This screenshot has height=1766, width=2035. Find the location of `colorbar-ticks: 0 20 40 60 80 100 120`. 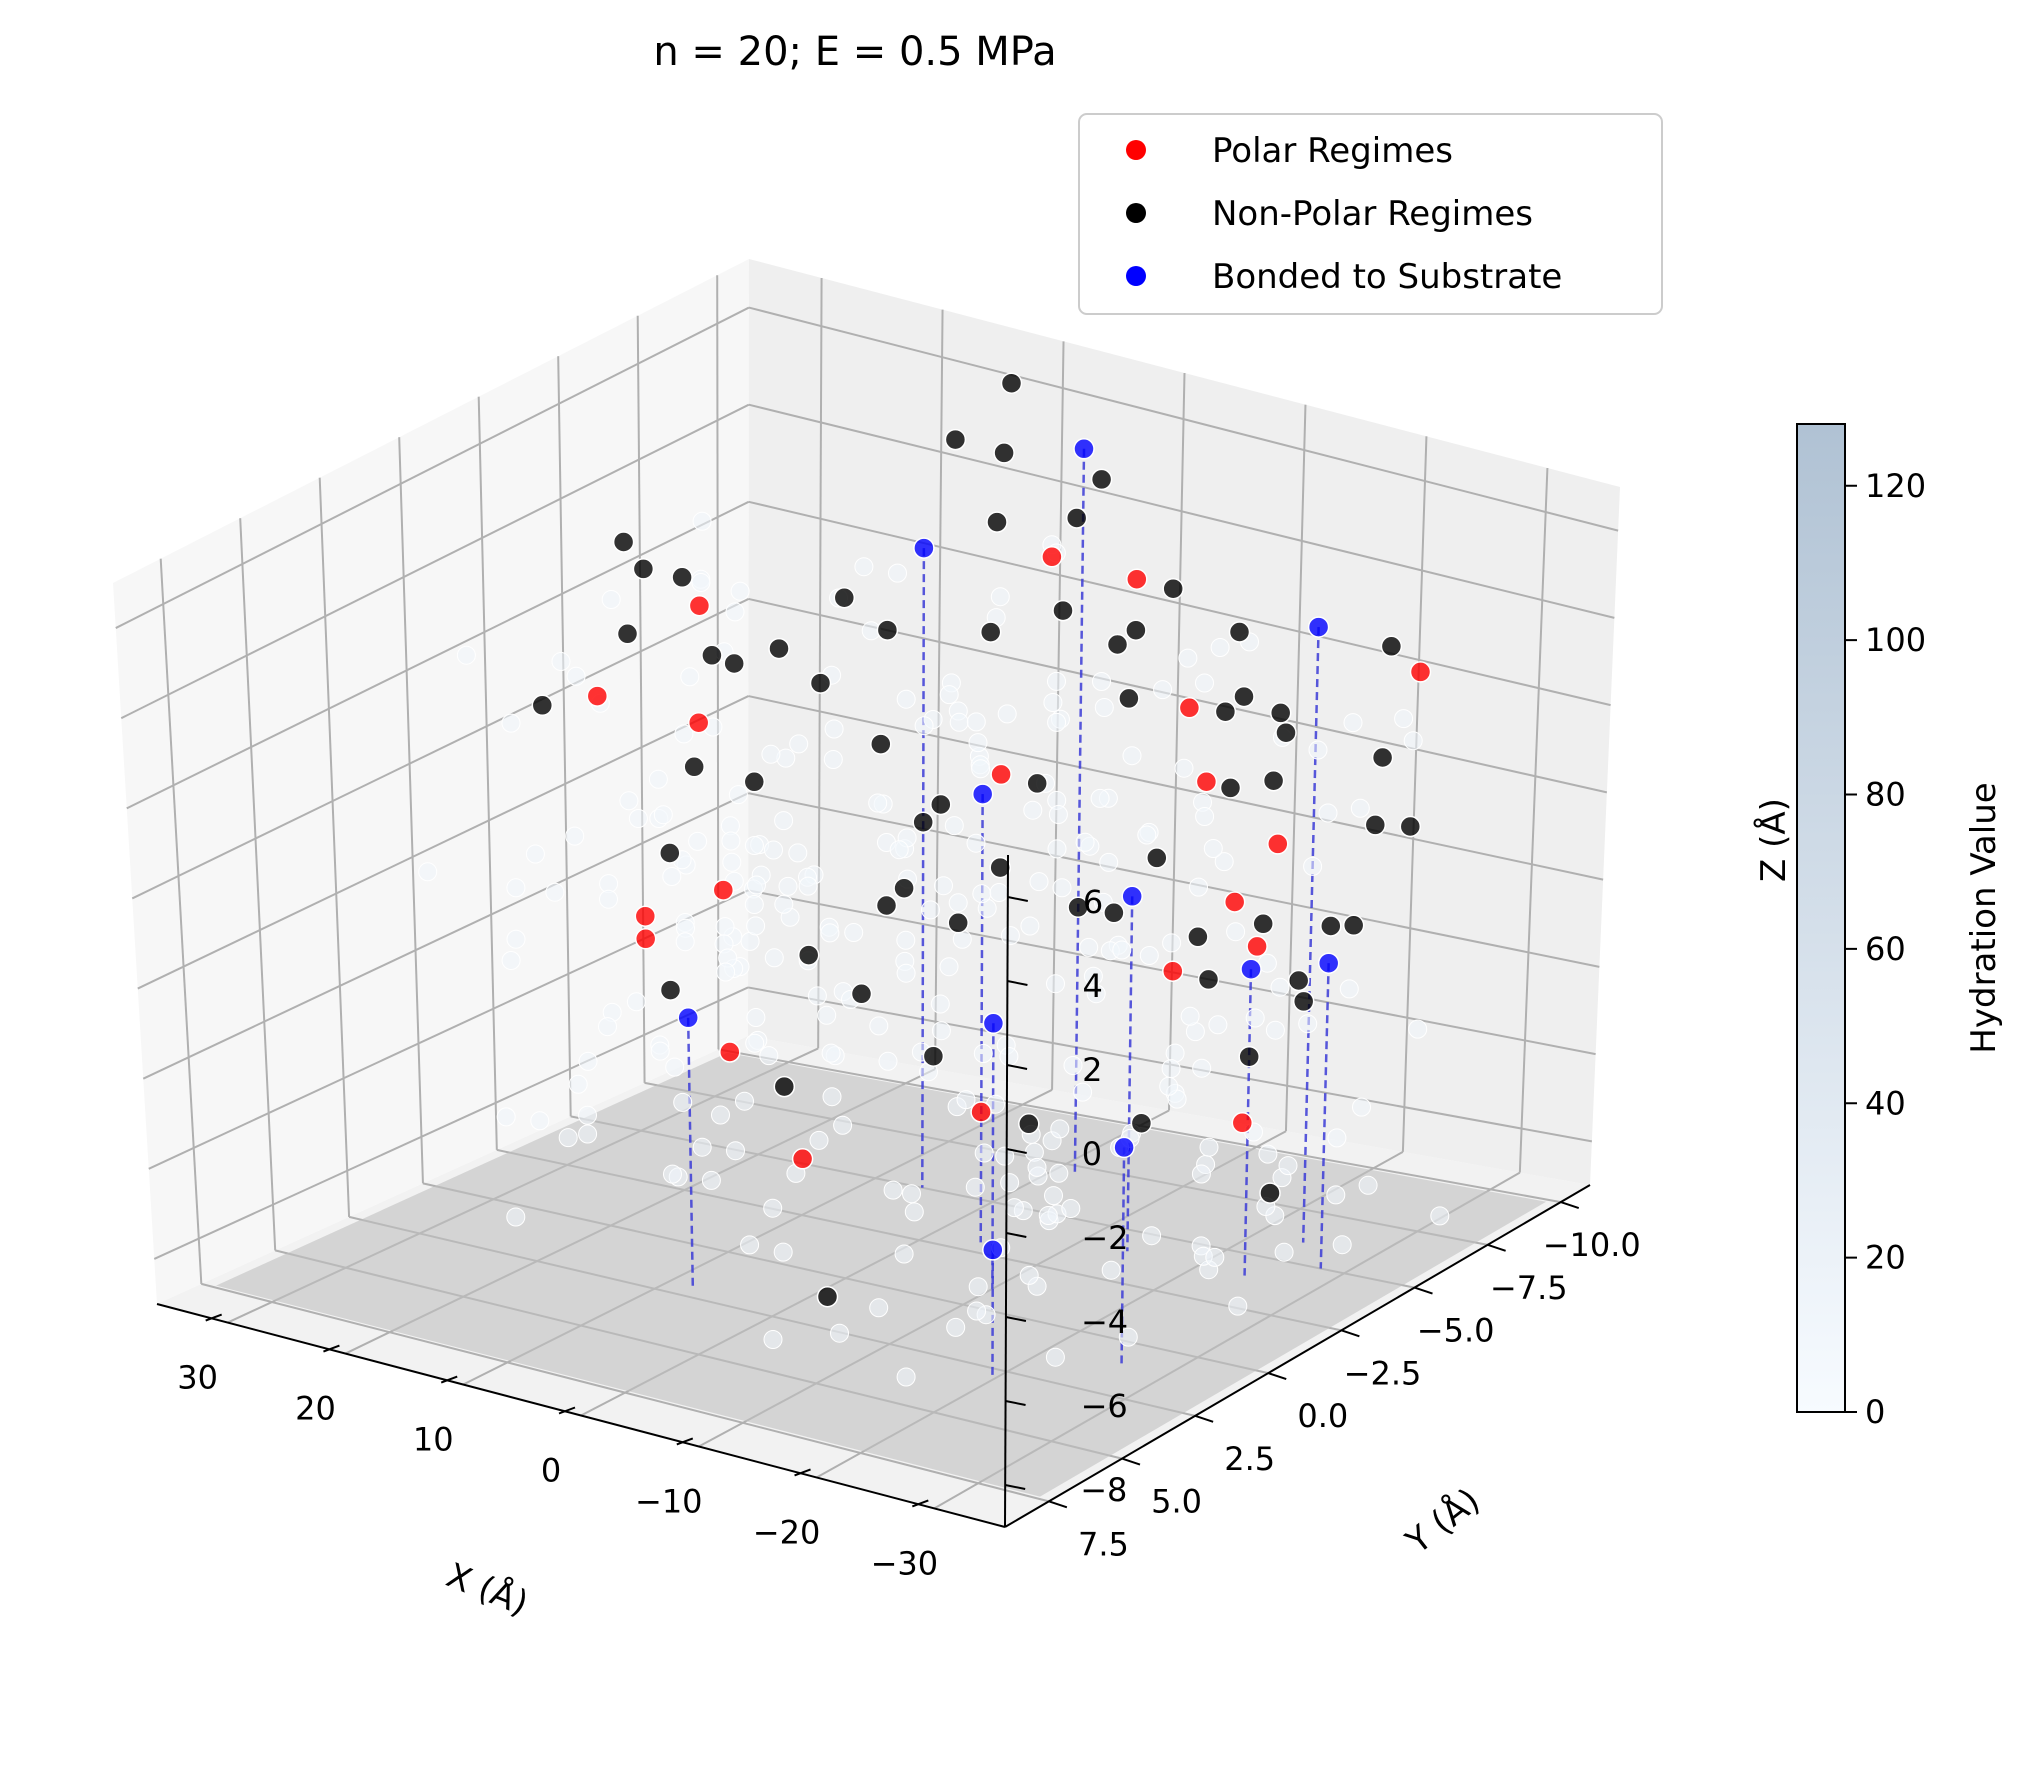

colorbar-ticks: 0 20 40 60 80 100 120 is located at coordinates (1885, 949).